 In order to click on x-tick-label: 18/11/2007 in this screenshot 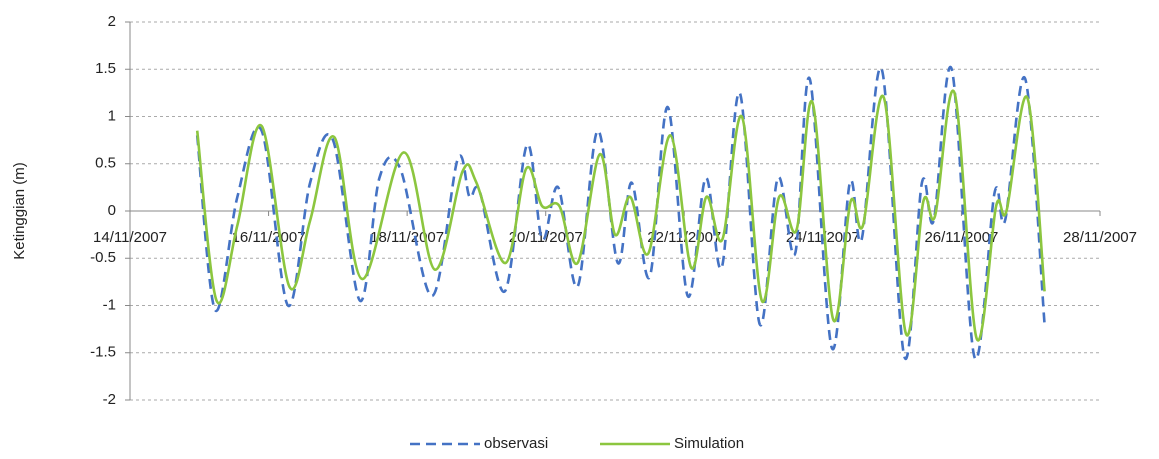, I will do `click(407, 237)`.